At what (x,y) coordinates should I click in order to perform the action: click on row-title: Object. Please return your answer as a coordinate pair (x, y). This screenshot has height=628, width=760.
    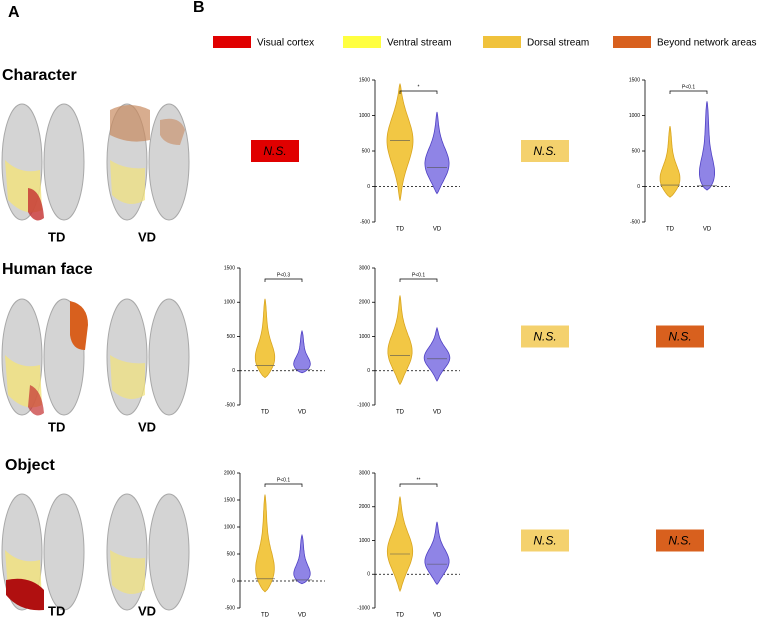
    Looking at the image, I should click on (30, 465).